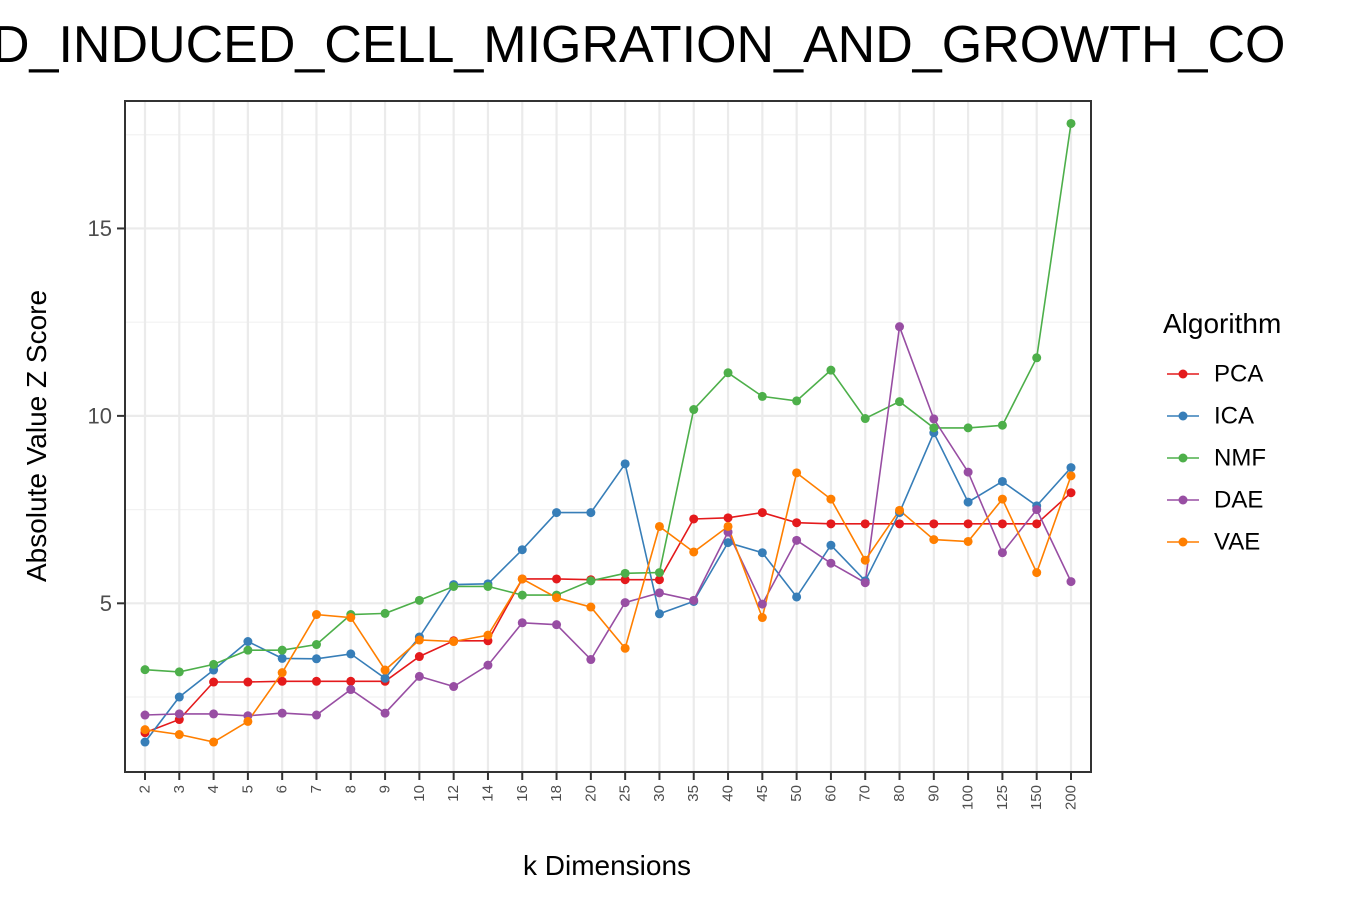  Describe the element at coordinates (100, 415) in the screenshot. I see `y-tick-label: 10` at that location.